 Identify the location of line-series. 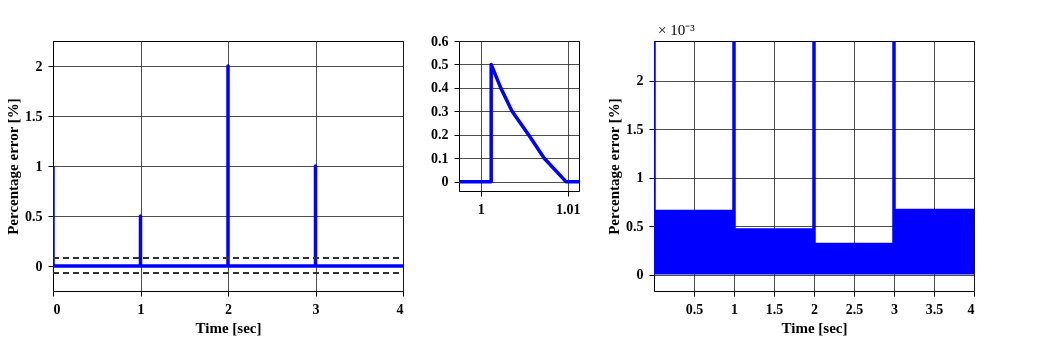
(519, 123).